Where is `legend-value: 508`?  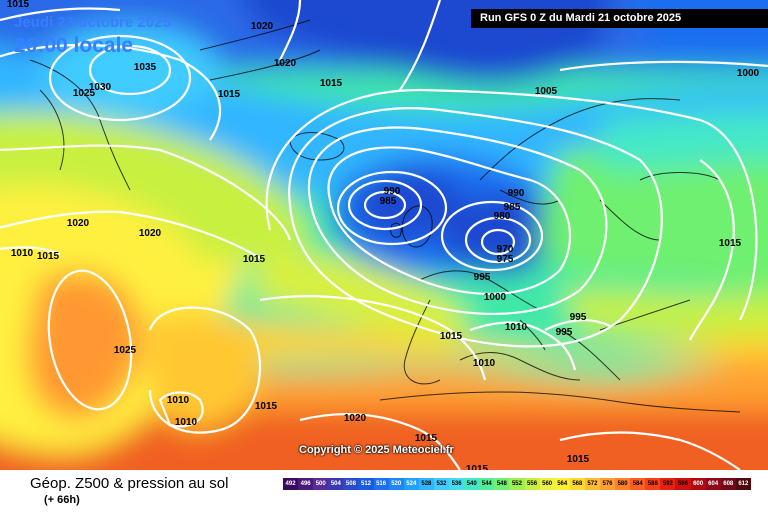 legend-value: 508 is located at coordinates (350, 484).